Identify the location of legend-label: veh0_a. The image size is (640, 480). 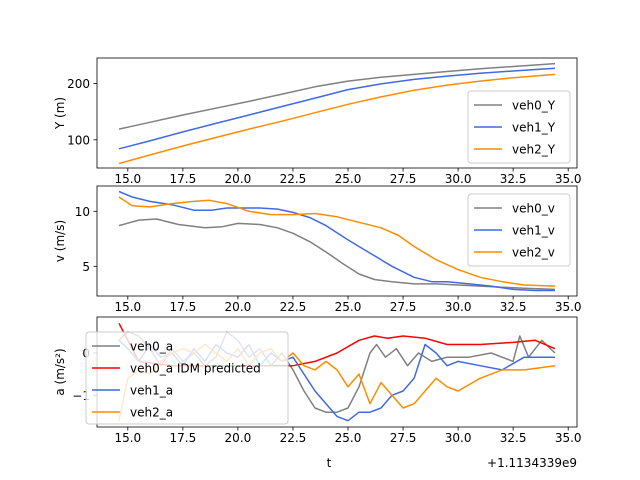
(151, 347).